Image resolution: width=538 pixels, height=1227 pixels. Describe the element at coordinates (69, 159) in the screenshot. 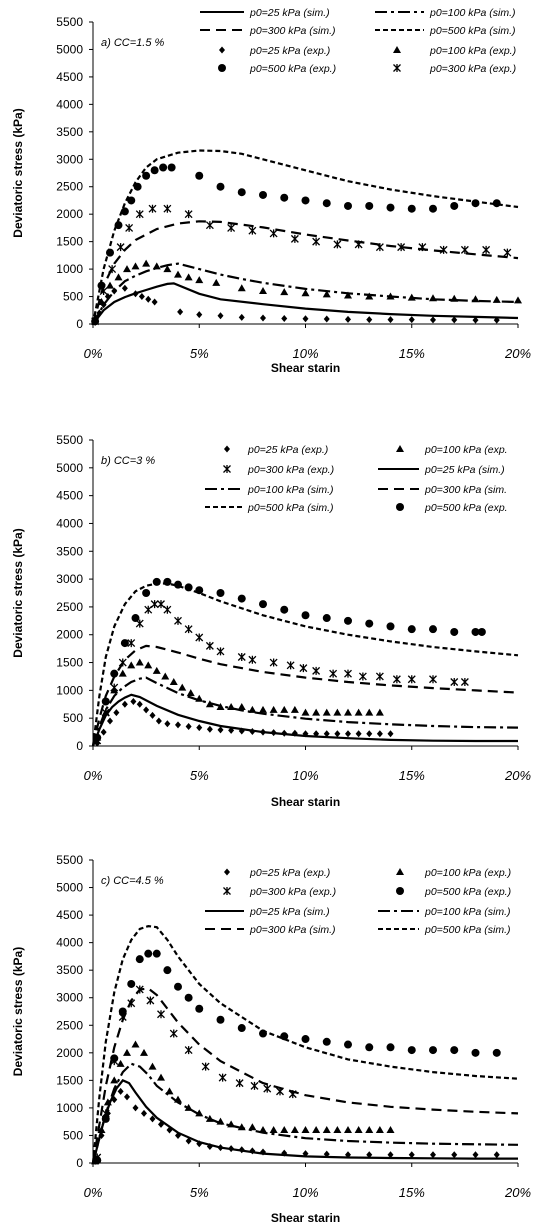

I see `y-tick-label: 3000` at that location.